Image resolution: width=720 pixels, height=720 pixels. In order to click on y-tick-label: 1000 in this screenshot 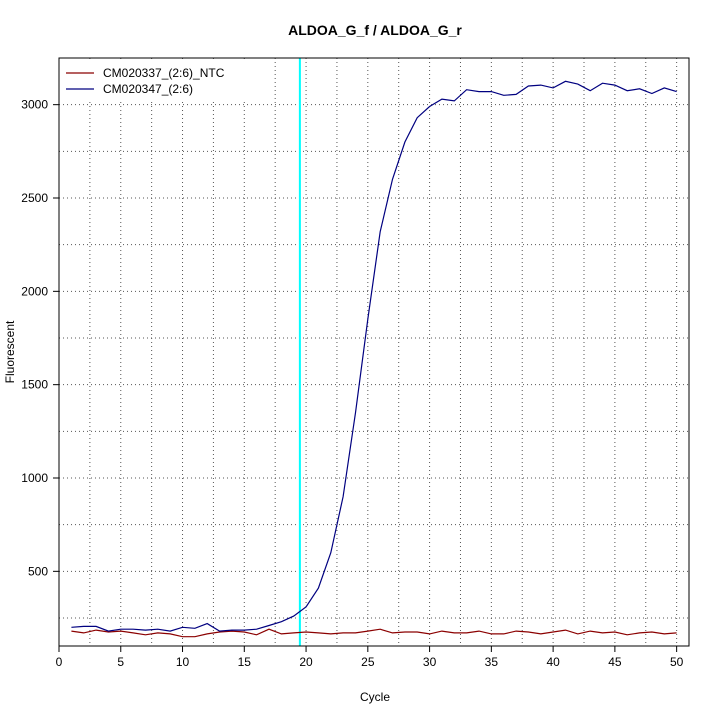, I will do `click(34, 478)`.